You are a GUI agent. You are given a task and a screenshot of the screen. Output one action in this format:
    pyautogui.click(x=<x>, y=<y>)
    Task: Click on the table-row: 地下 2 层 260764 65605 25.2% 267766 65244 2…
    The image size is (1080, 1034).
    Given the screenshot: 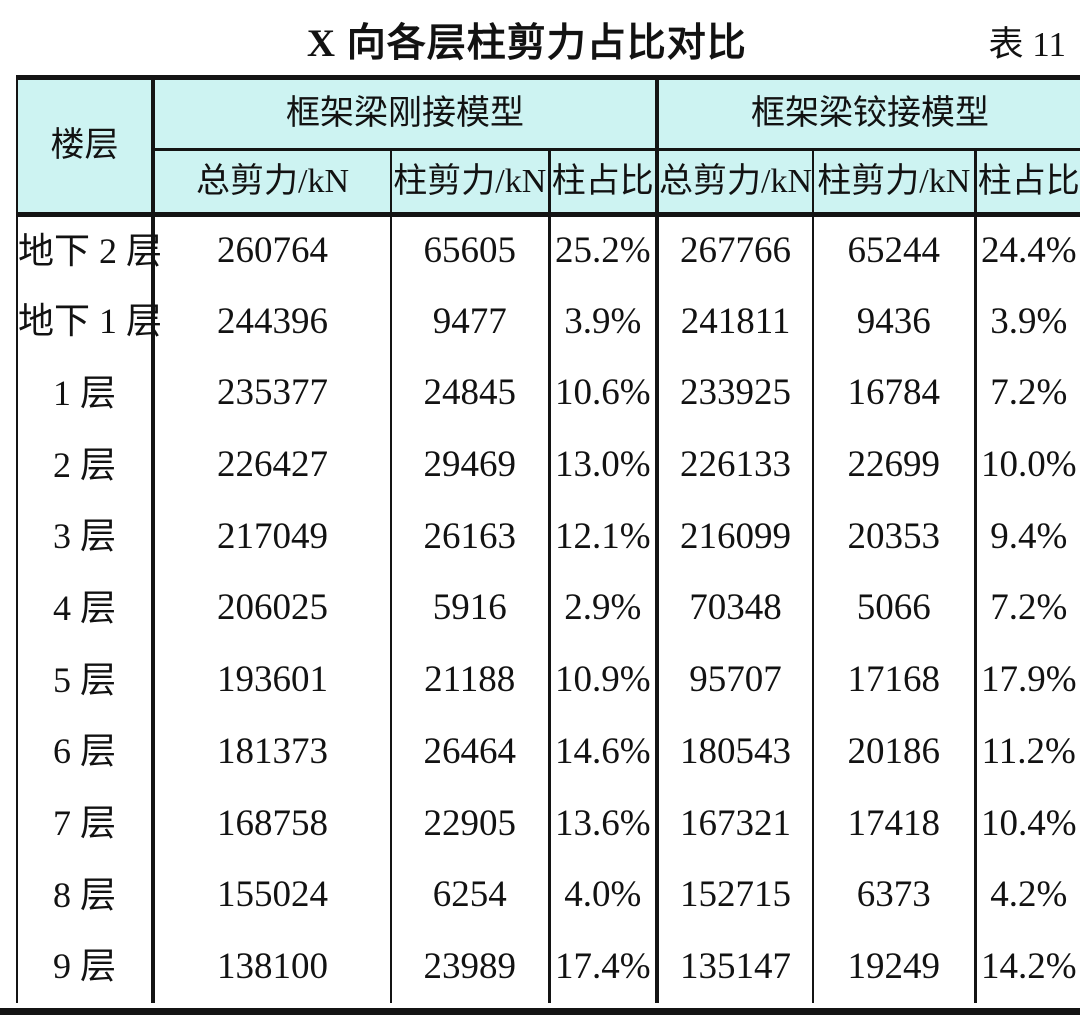 What is the action you would take?
    pyautogui.click(x=548, y=250)
    